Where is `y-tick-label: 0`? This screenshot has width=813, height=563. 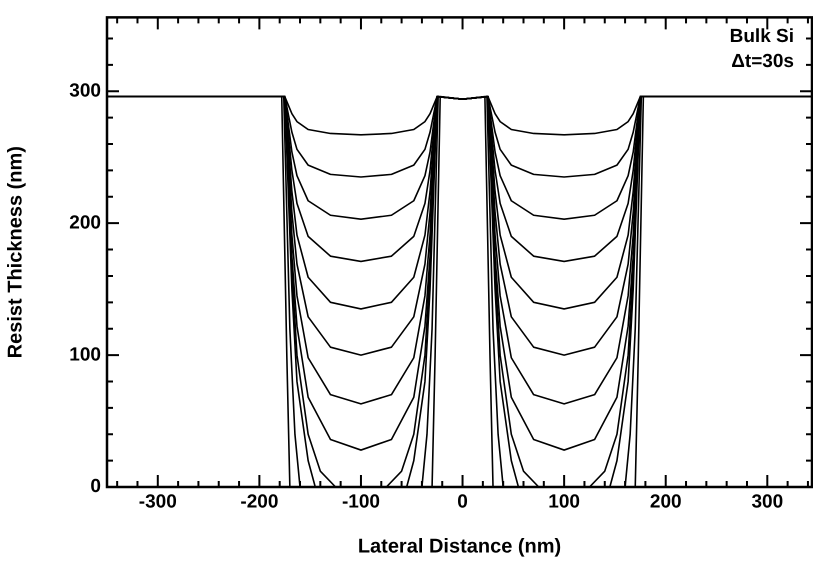 y-tick-label: 0 is located at coordinates (95, 487).